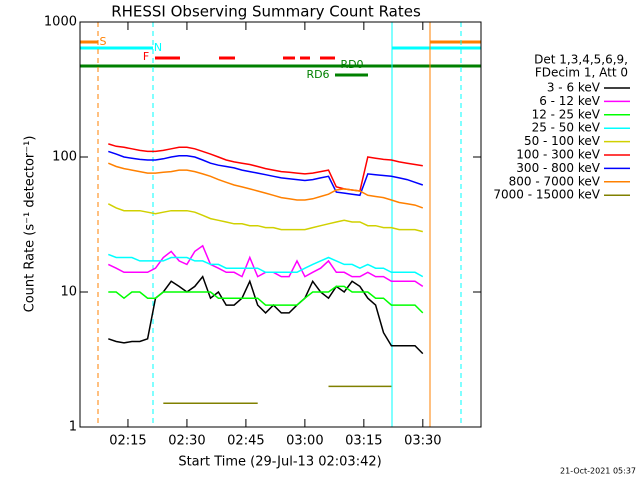  What do you see at coordinates (566, 114) in the screenshot?
I see `legend-label: 12 - 25 keV` at bounding box center [566, 114].